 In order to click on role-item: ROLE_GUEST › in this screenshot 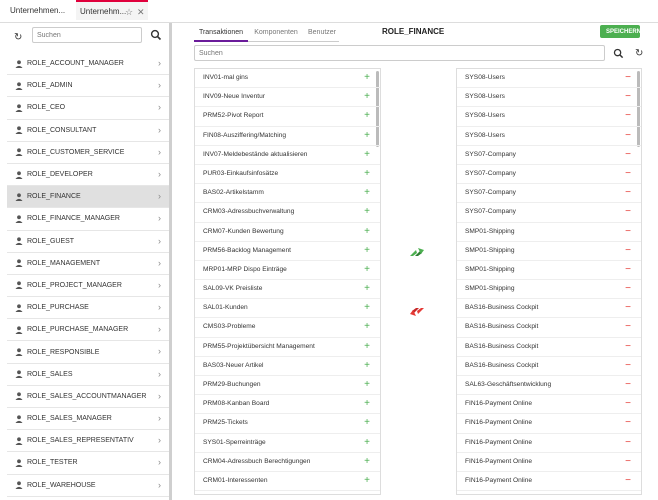, I will do `click(88, 242)`.